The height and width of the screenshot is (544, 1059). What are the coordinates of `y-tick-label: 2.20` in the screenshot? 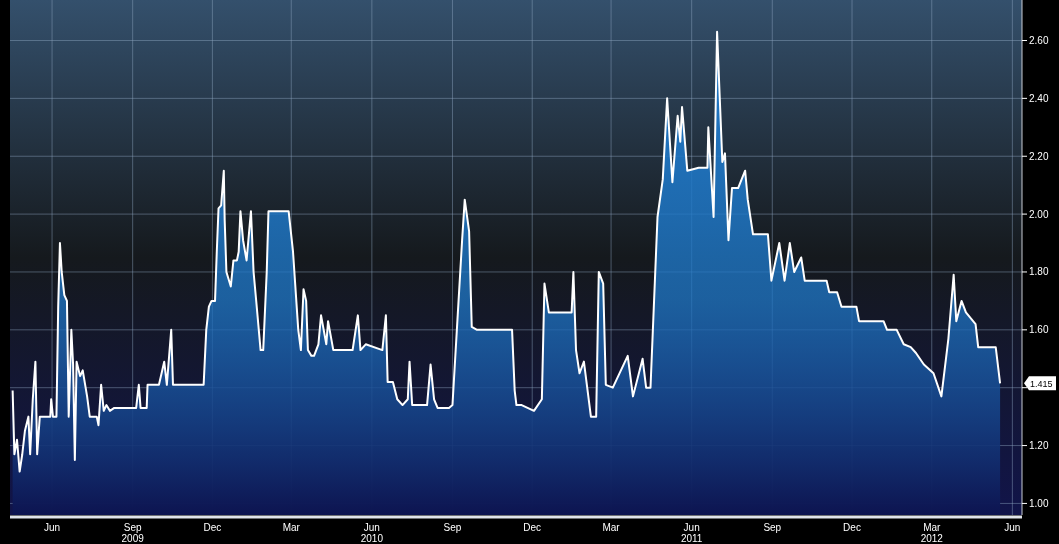 It's located at (1039, 156).